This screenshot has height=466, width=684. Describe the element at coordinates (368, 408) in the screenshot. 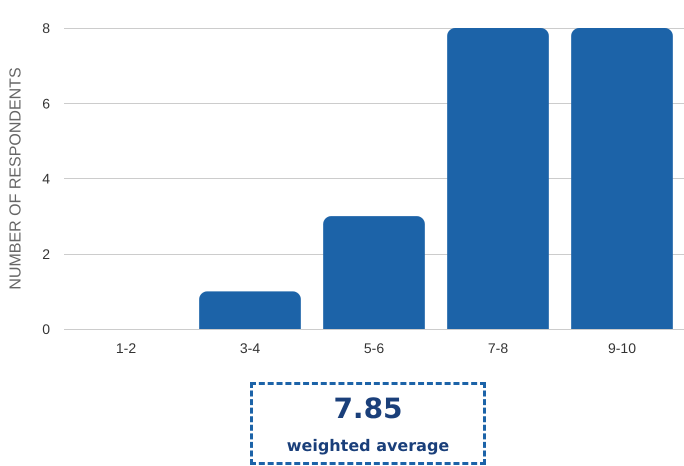

I see `text: 7.85` at that location.